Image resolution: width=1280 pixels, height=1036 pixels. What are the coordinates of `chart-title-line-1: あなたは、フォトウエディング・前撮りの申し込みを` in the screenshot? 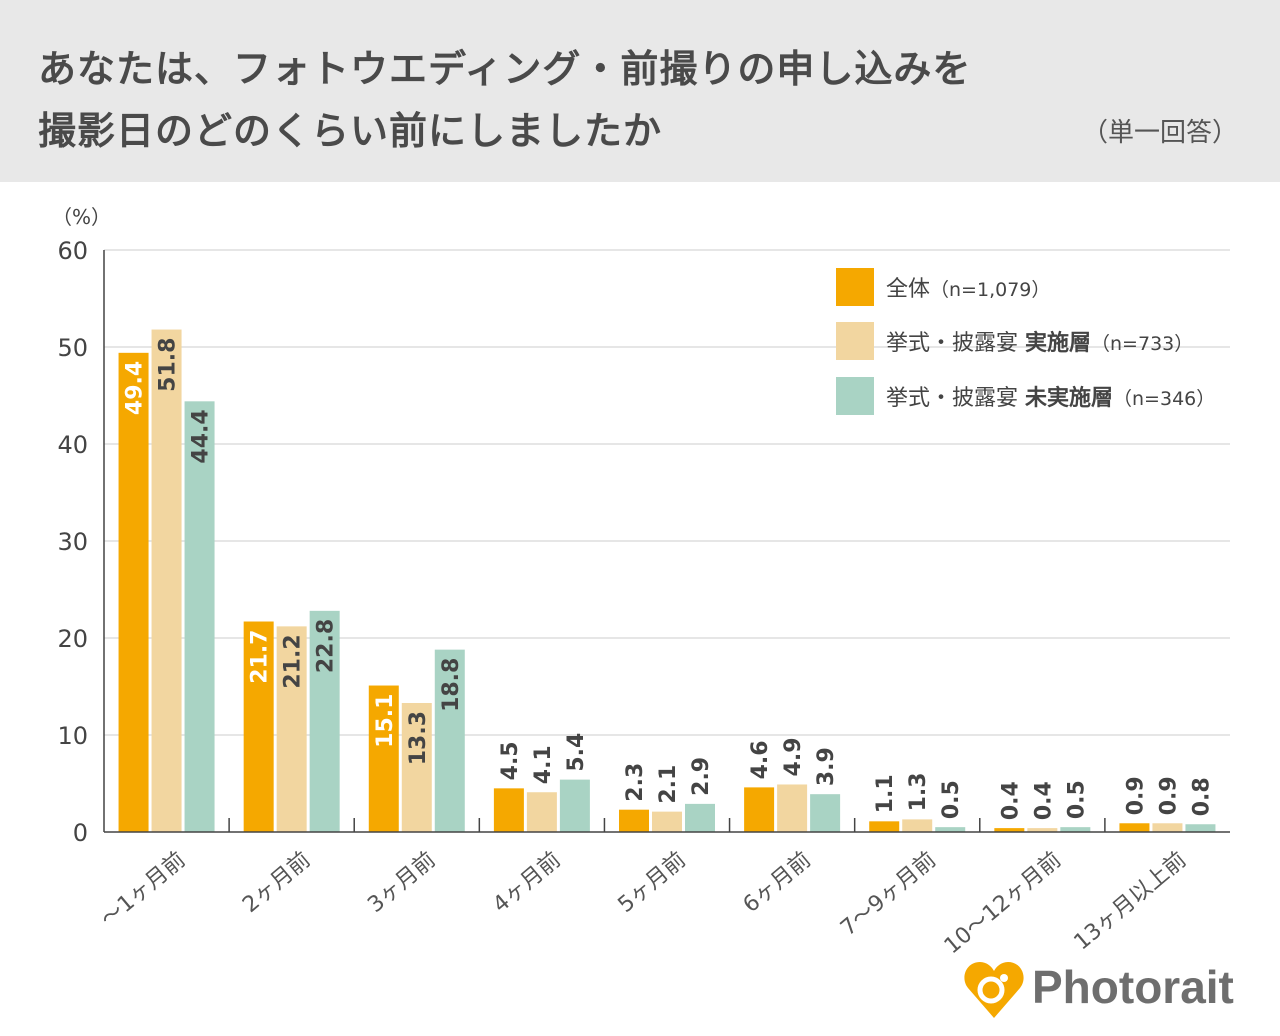 It's located at (505, 69).